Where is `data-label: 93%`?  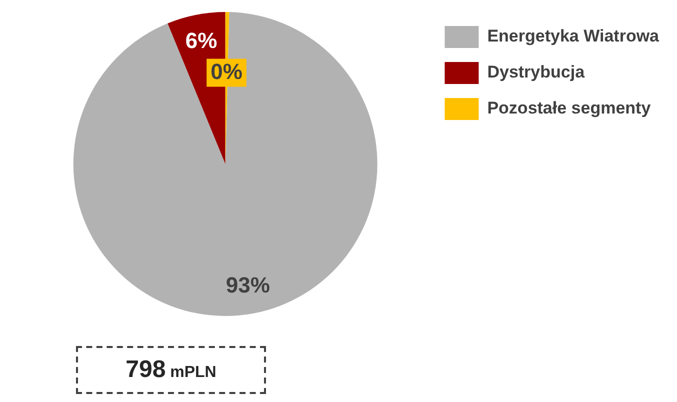
data-label: 93% is located at coordinates (248, 285).